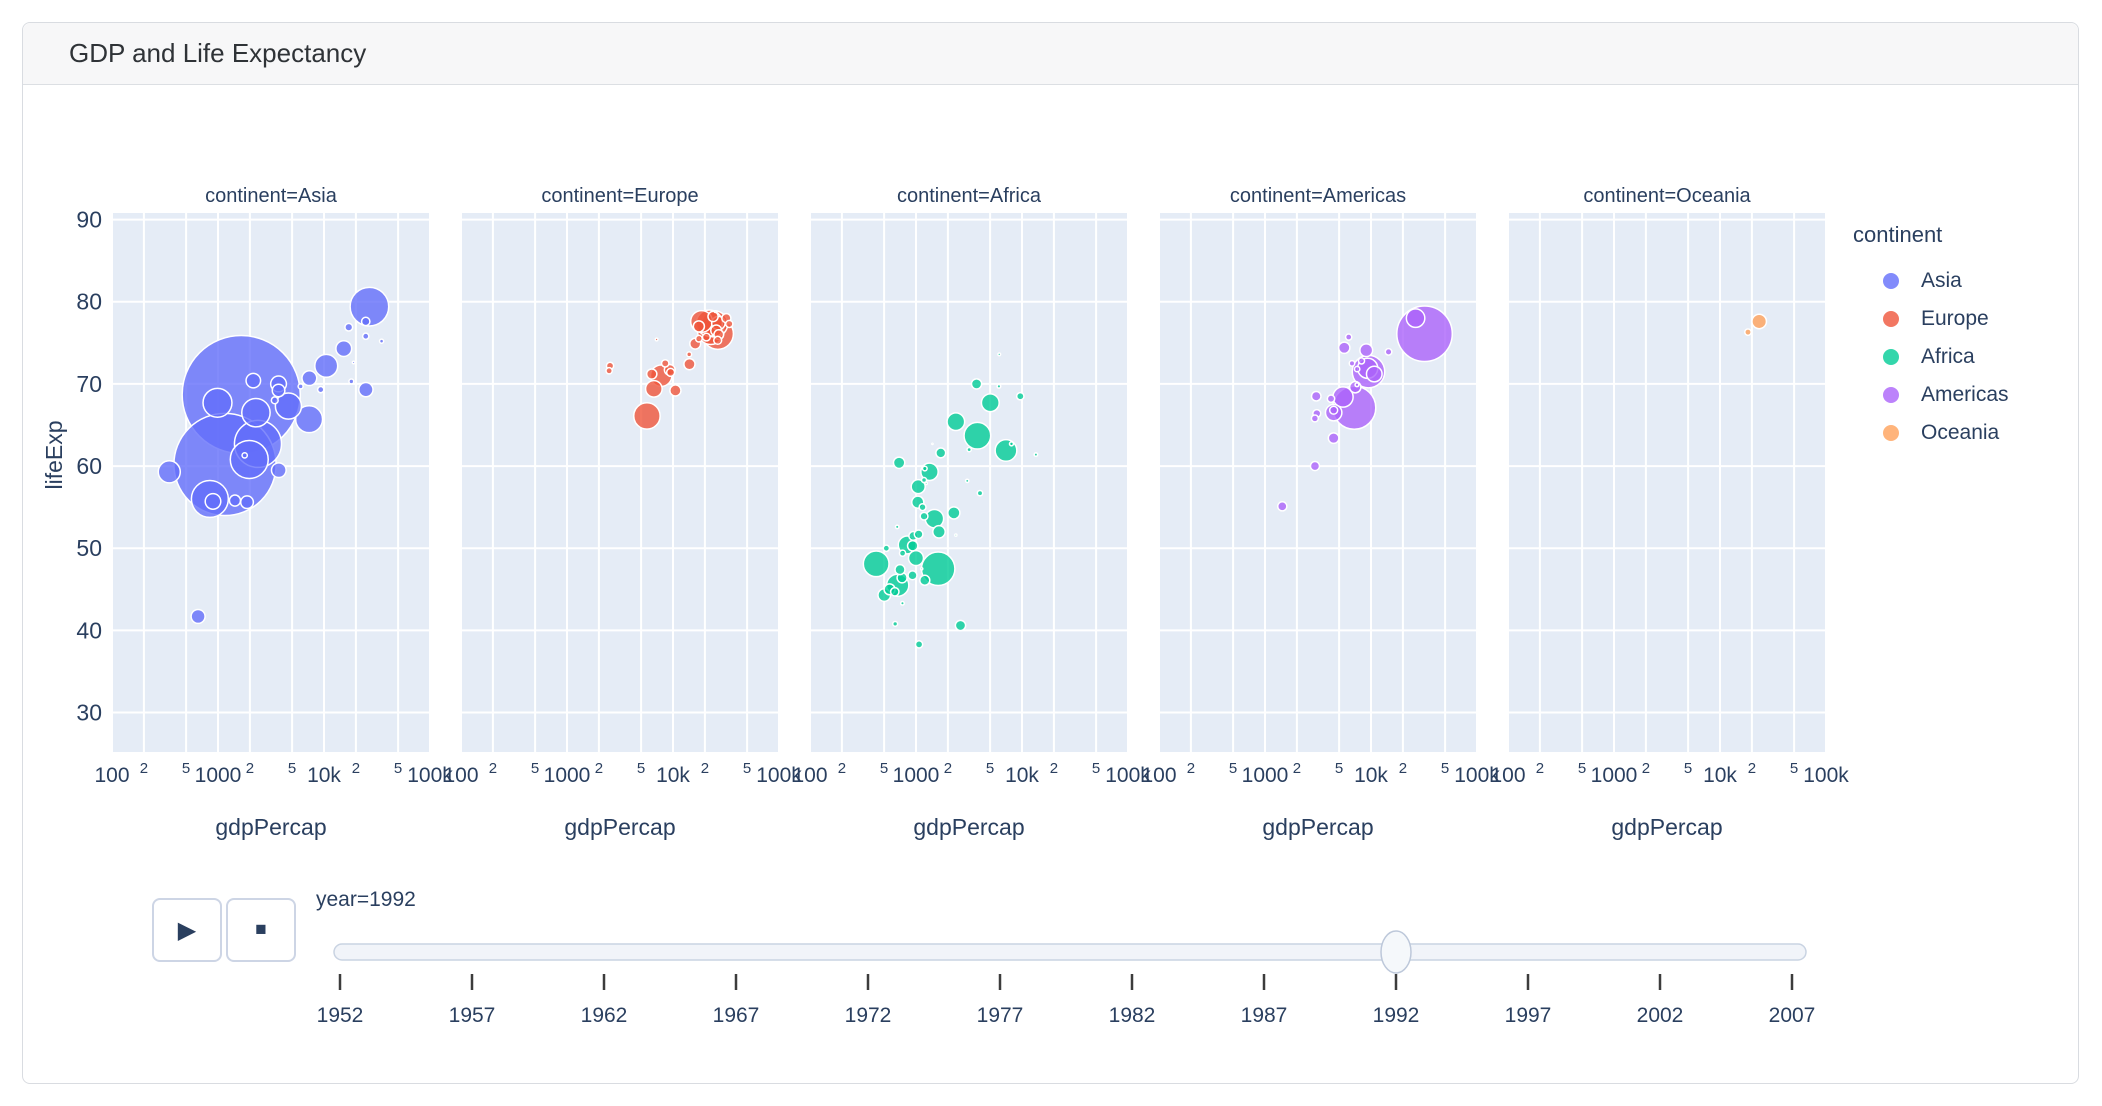  Describe the element at coordinates (1968, 357) in the screenshot. I see `legend-item-africa: Africa` at that location.